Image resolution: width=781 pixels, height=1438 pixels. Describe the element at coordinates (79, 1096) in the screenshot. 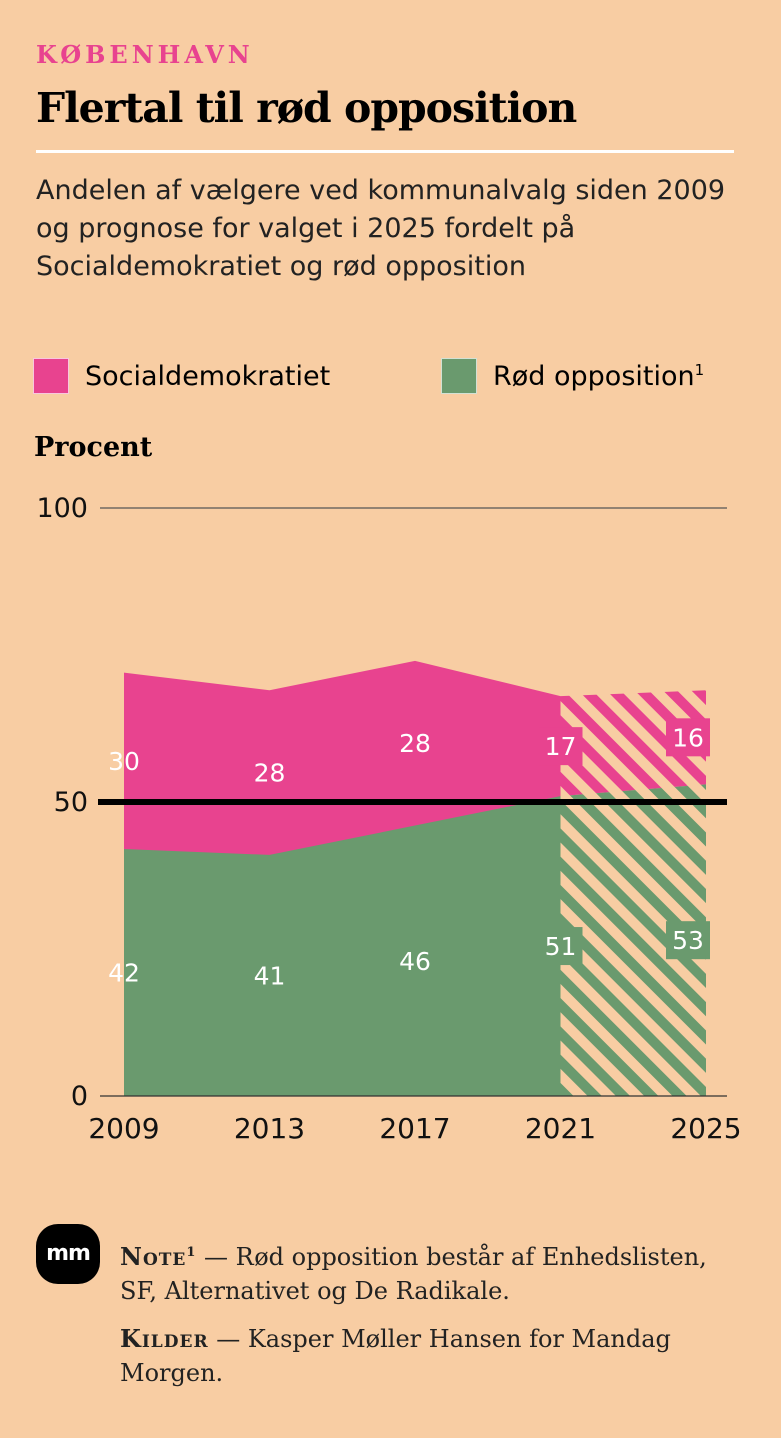

I see `y-tick-label-0: 0` at that location.